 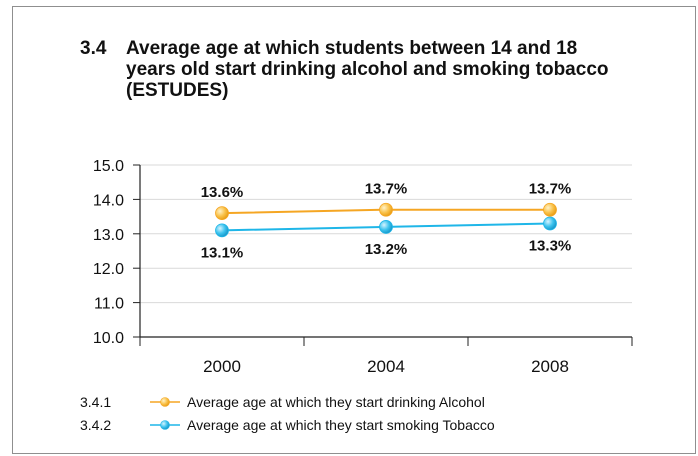 What do you see at coordinates (550, 366) in the screenshot?
I see `x-tick-label: 2008` at bounding box center [550, 366].